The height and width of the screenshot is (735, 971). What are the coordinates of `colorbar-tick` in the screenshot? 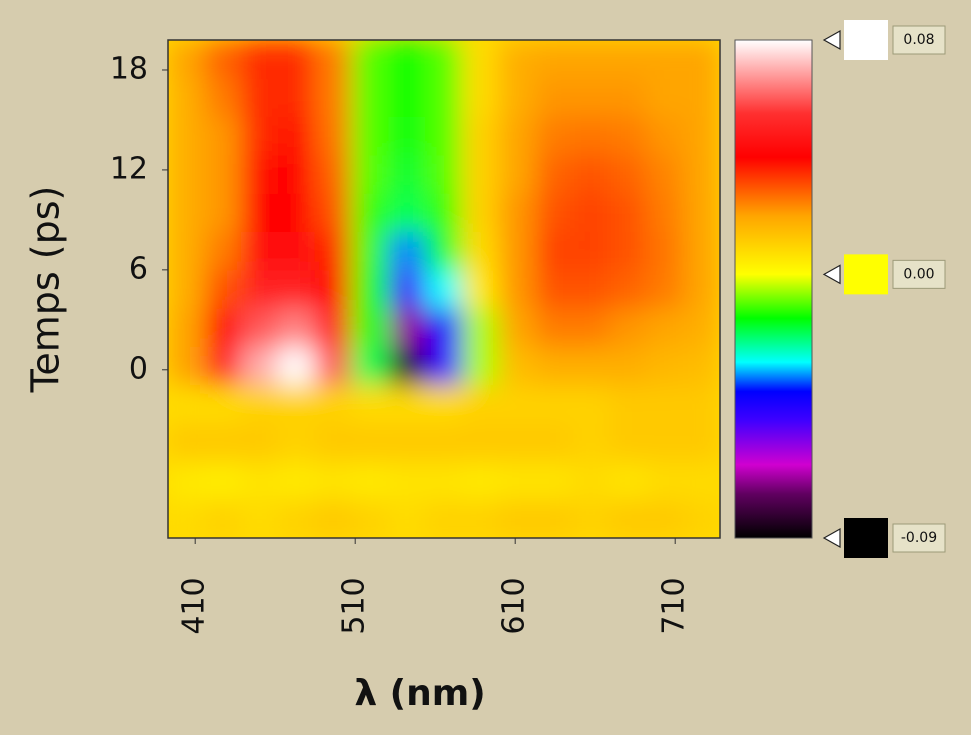 It's located at (831, 538).